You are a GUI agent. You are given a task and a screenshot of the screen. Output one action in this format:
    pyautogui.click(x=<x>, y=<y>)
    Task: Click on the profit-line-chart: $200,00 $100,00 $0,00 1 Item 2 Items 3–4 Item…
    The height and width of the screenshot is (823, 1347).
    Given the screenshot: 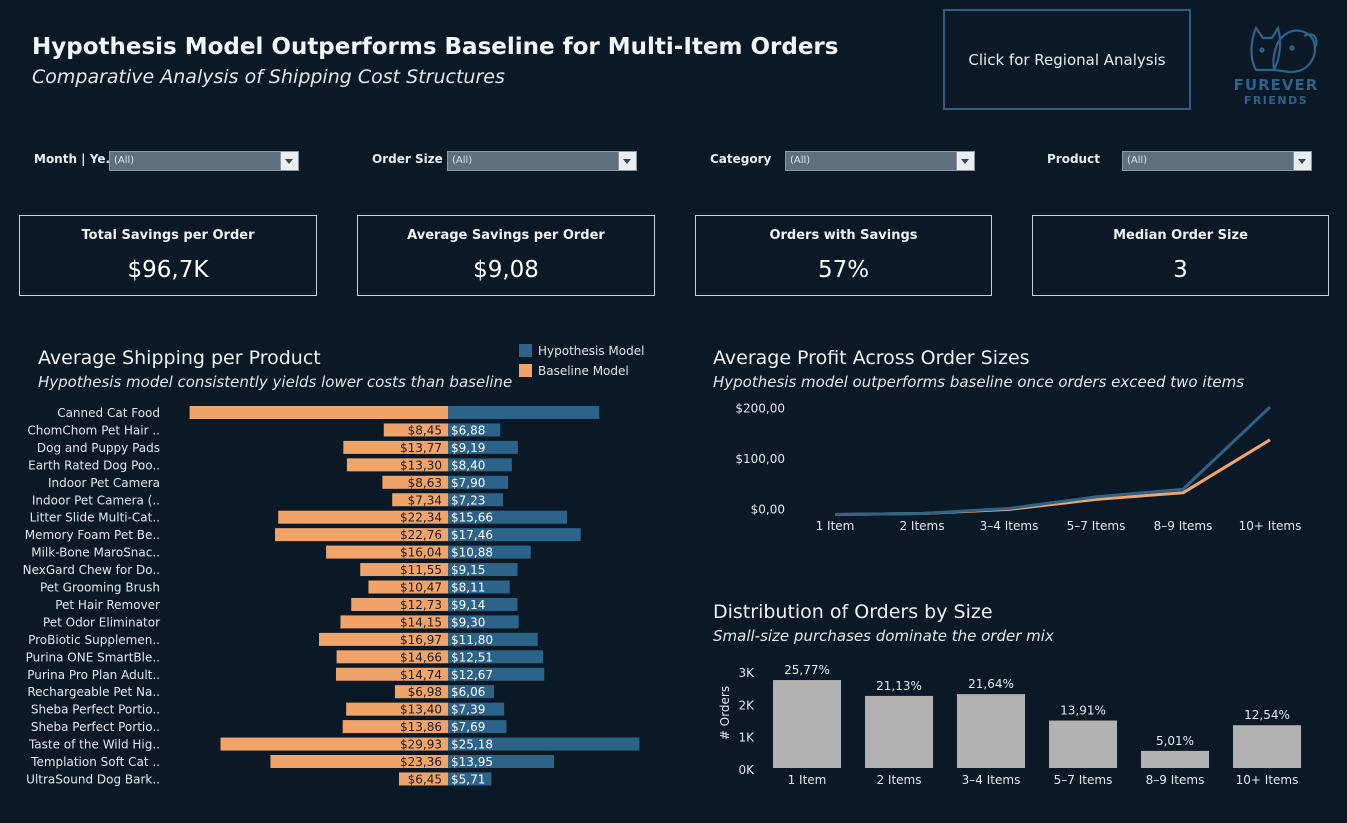 What is the action you would take?
    pyautogui.click(x=1018, y=467)
    